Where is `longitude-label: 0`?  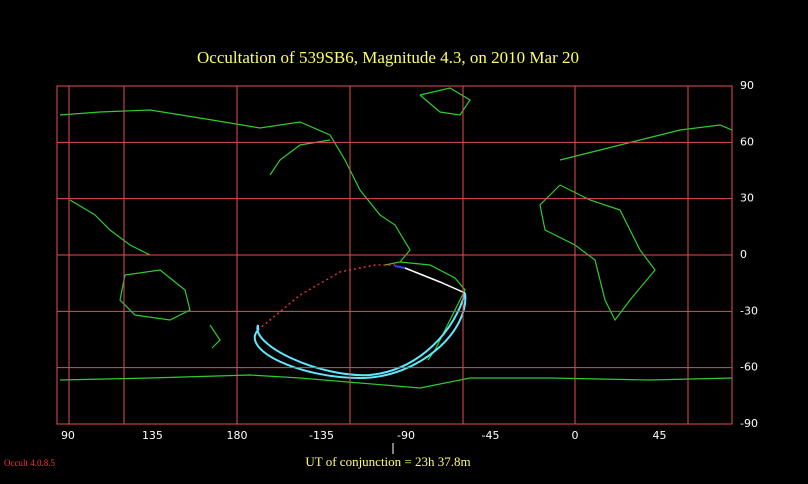 longitude-label: 0 is located at coordinates (575, 435).